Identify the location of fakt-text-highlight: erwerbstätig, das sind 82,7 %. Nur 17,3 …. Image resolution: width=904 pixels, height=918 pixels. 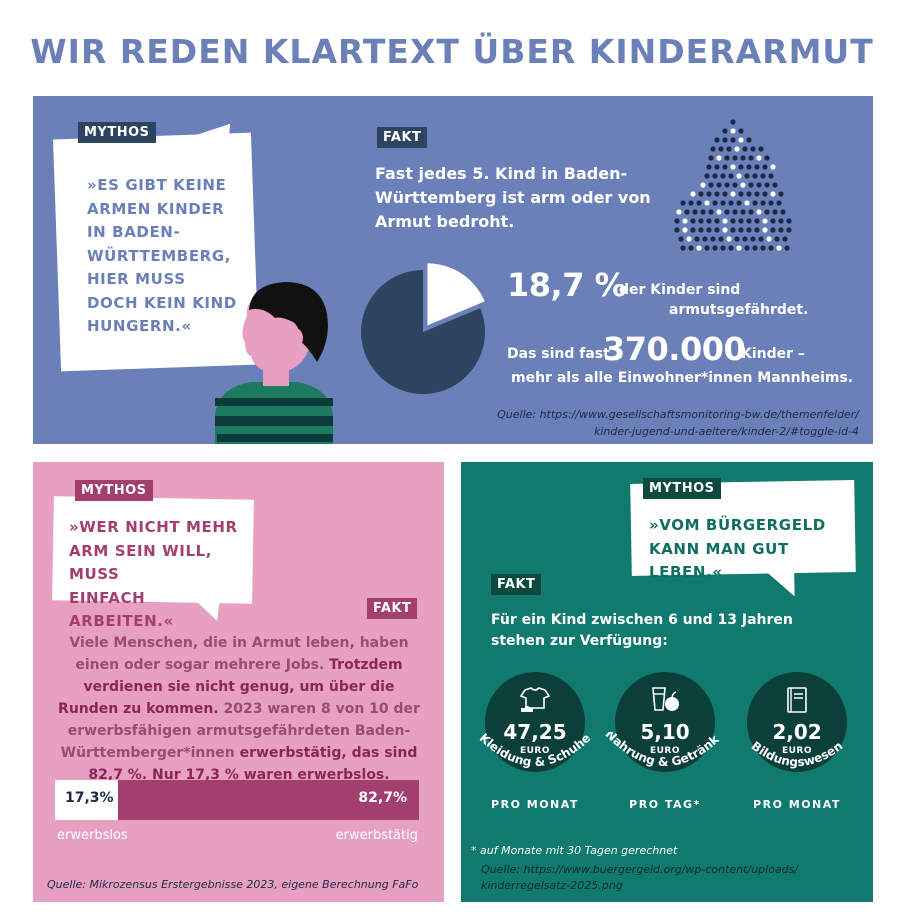
(253, 764).